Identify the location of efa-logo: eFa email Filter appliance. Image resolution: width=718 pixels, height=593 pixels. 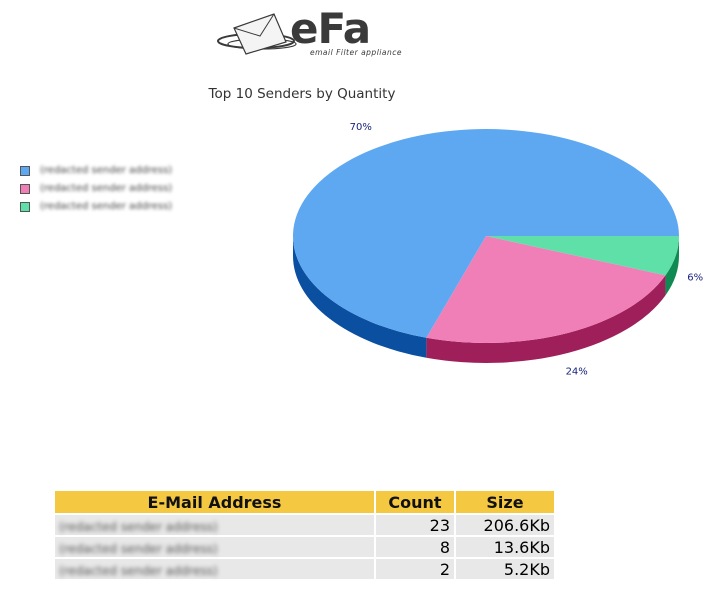
(308, 33).